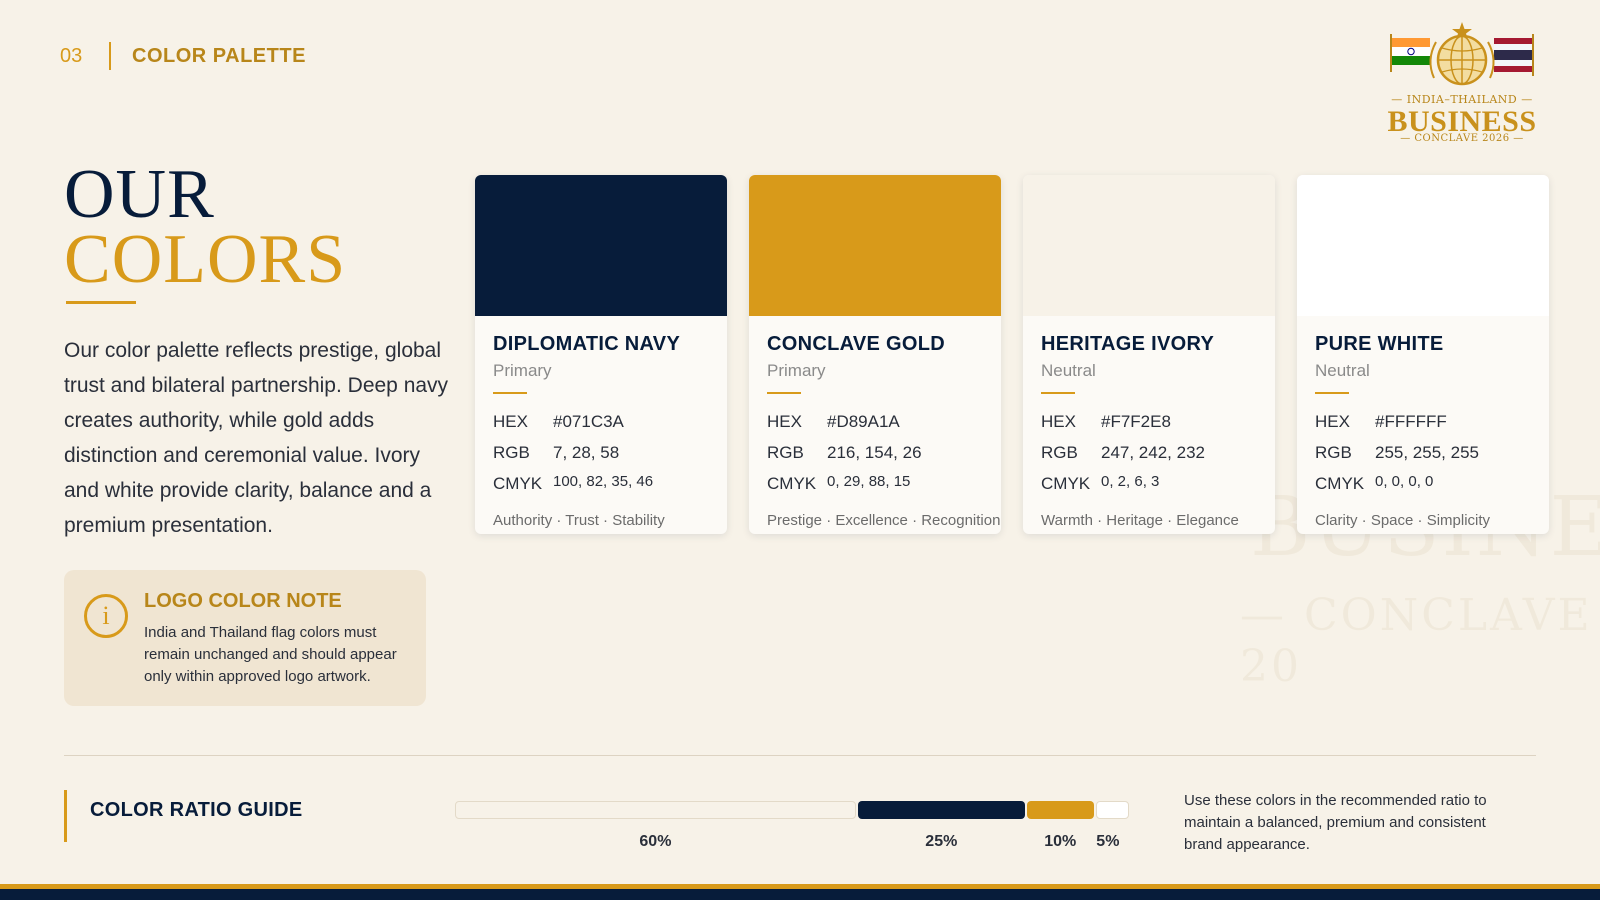 Image resolution: width=1600 pixels, height=900 pixels. I want to click on color-name: DIPLOMATIC NAVY, so click(587, 344).